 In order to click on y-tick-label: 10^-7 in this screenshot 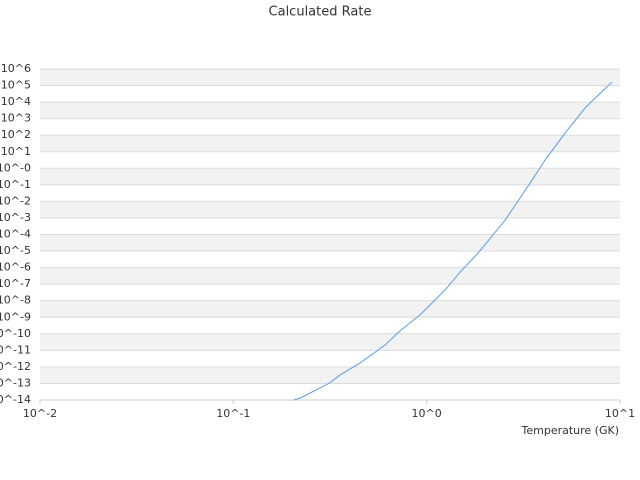, I will do `click(15, 283)`.